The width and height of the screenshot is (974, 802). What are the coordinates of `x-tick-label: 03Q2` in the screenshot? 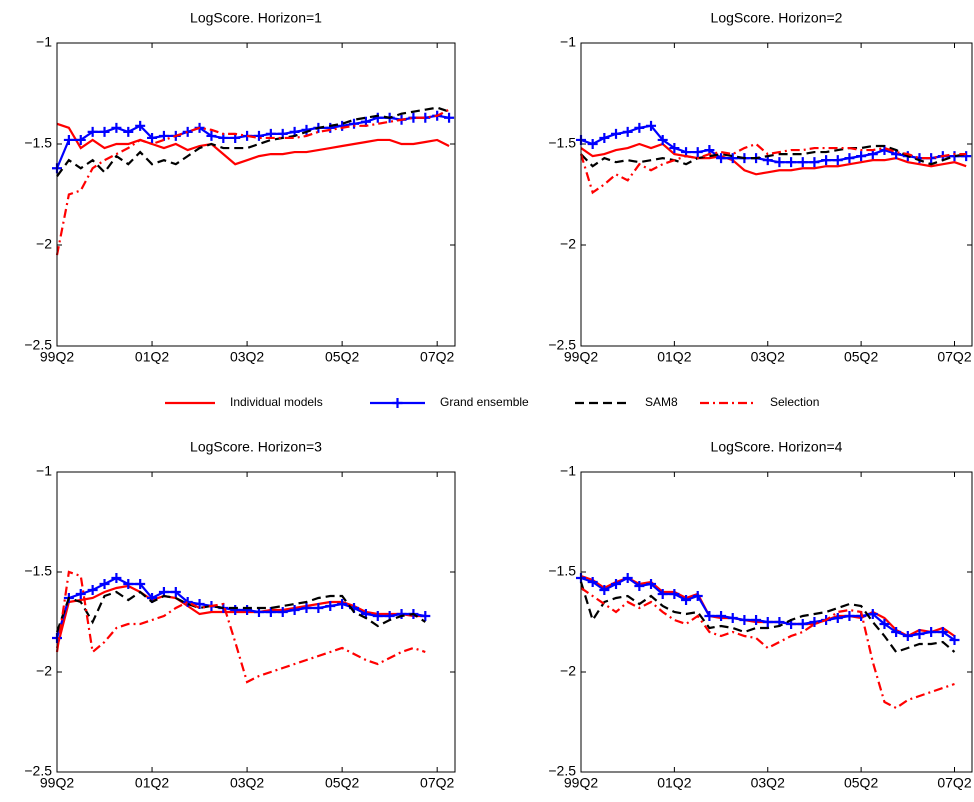 It's located at (247, 357).